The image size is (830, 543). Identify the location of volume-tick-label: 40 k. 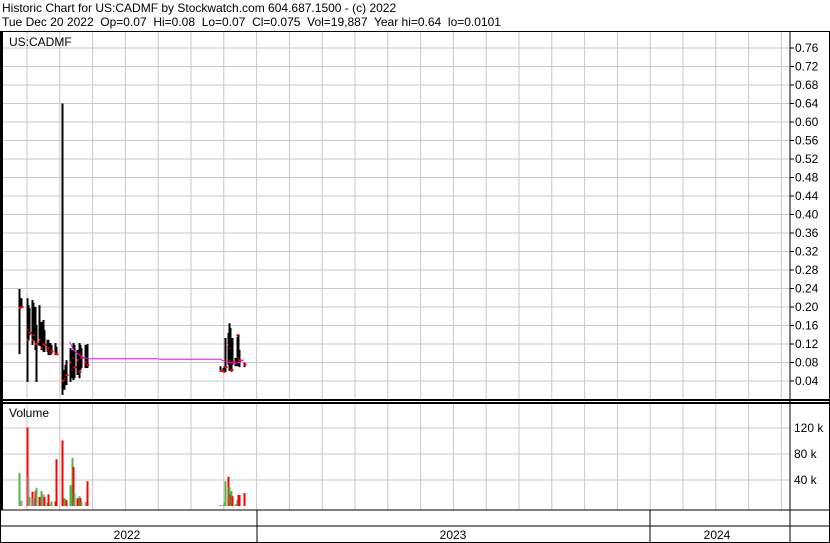
(806, 480).